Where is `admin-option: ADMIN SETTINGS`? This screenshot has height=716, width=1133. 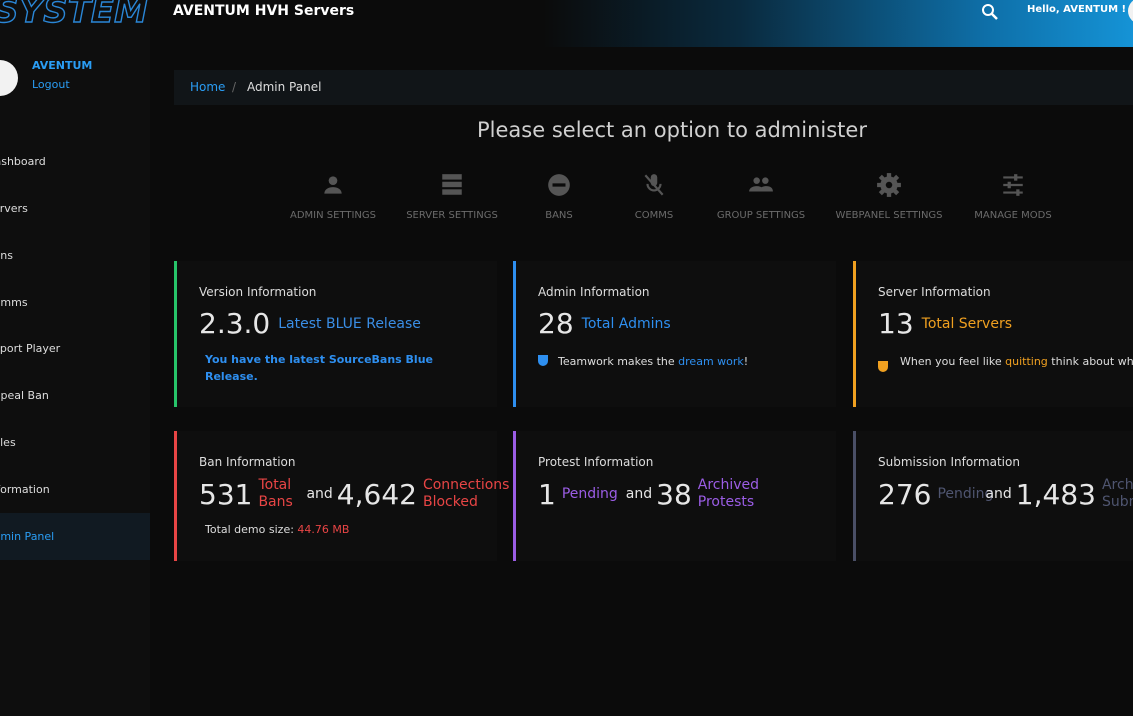 admin-option: ADMIN SETTINGS is located at coordinates (333, 196).